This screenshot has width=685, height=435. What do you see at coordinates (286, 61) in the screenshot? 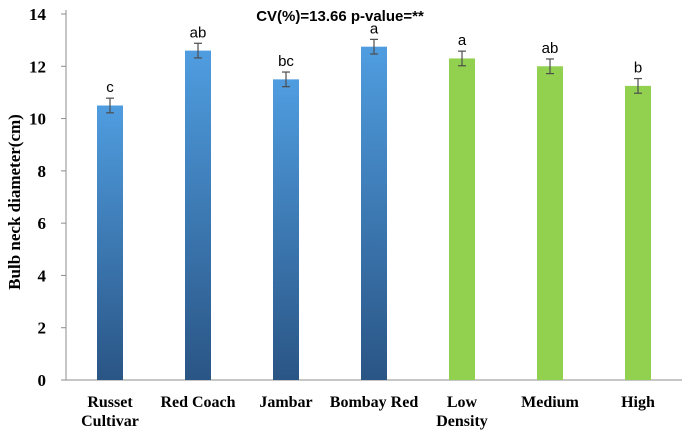
I see `significance-label: bc` at bounding box center [286, 61].